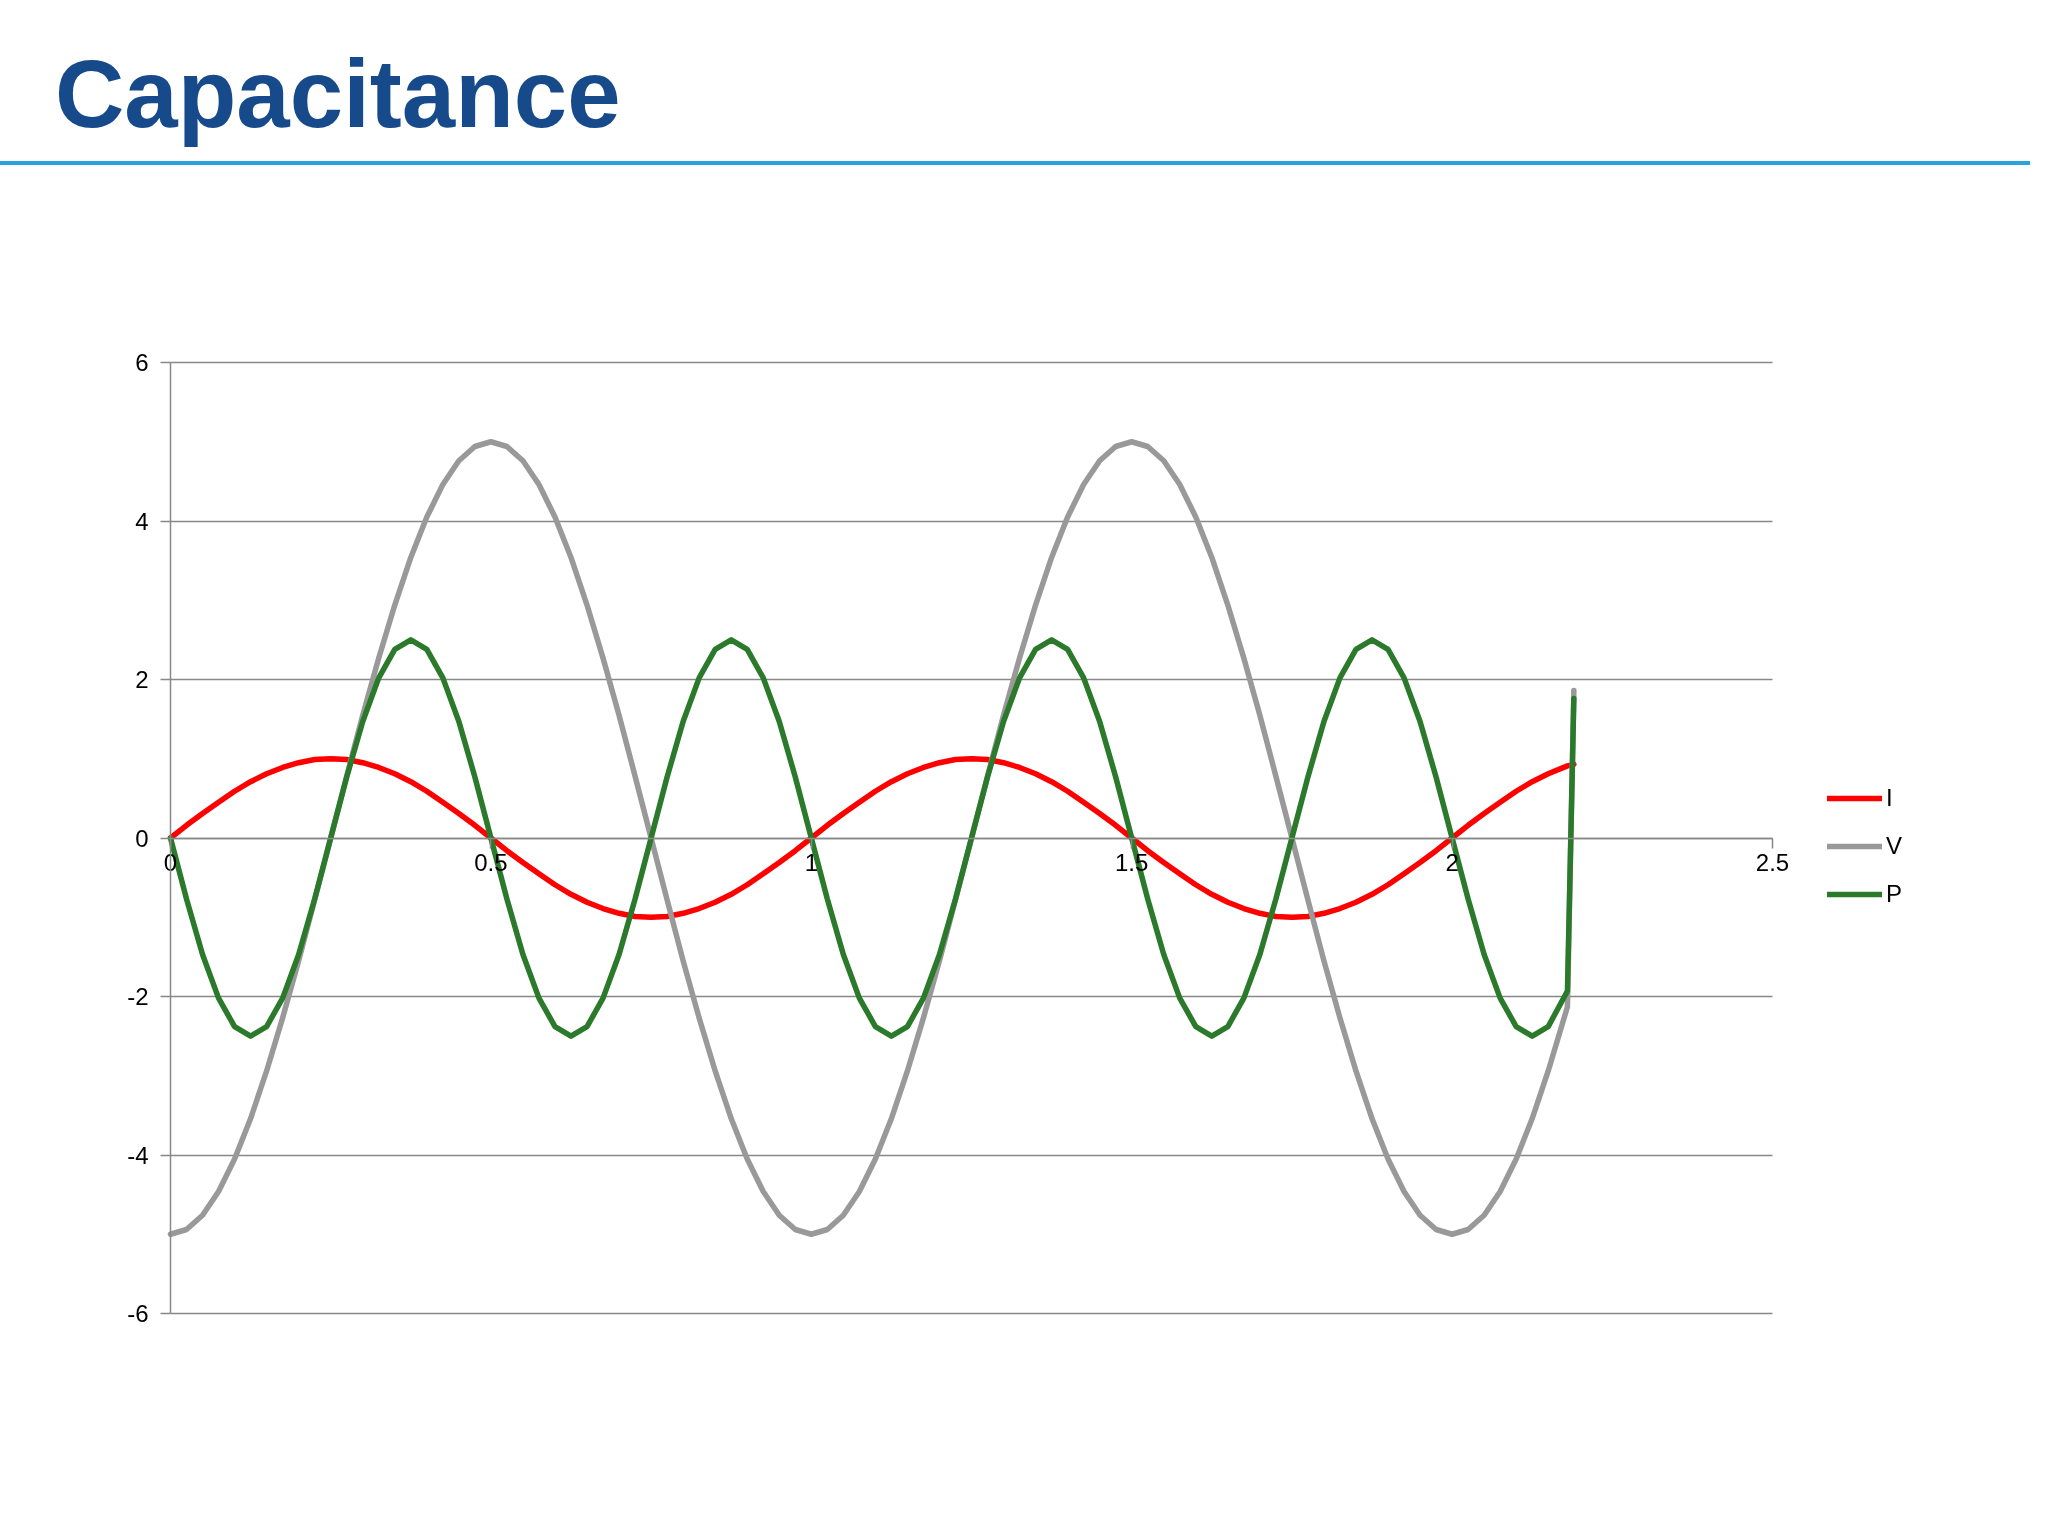 The width and height of the screenshot is (2048, 1536). I want to click on y-tick-label: 4, so click(142, 521).